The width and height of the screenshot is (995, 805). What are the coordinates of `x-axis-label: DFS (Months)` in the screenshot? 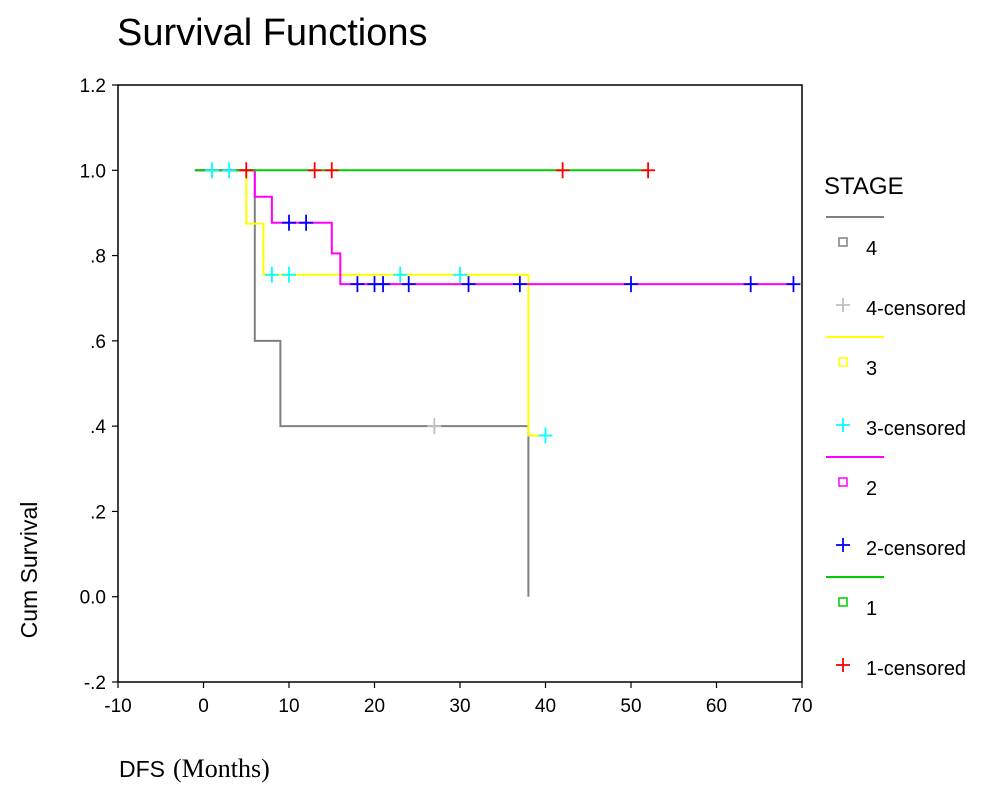 It's located at (194, 768).